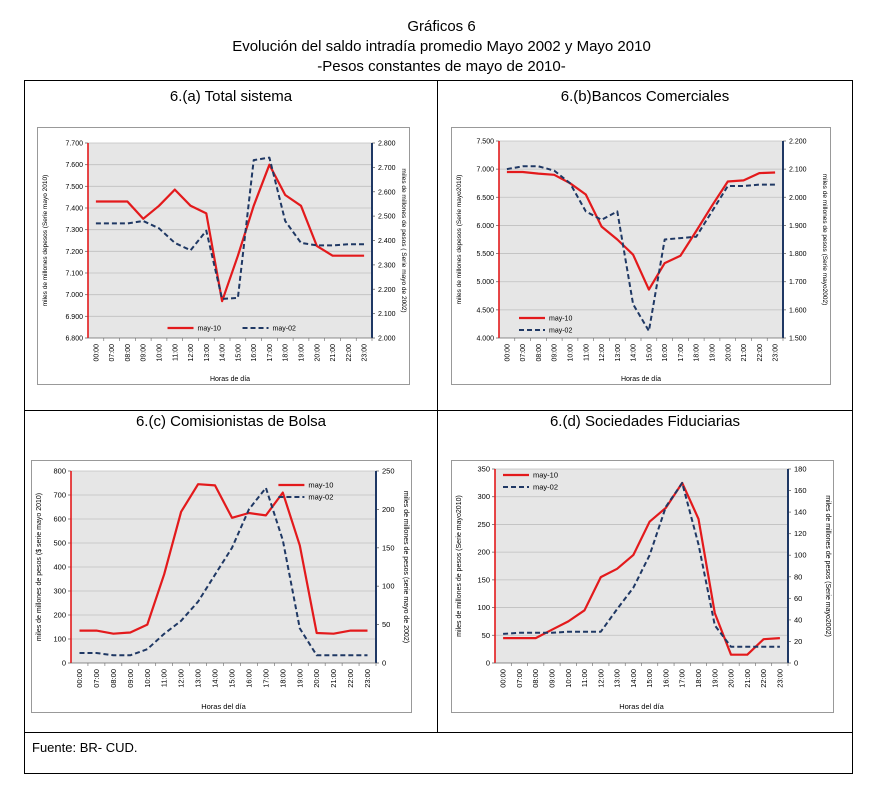  What do you see at coordinates (248, 678) in the screenshot?
I see `x-tick-label: 16:00` at bounding box center [248, 678].